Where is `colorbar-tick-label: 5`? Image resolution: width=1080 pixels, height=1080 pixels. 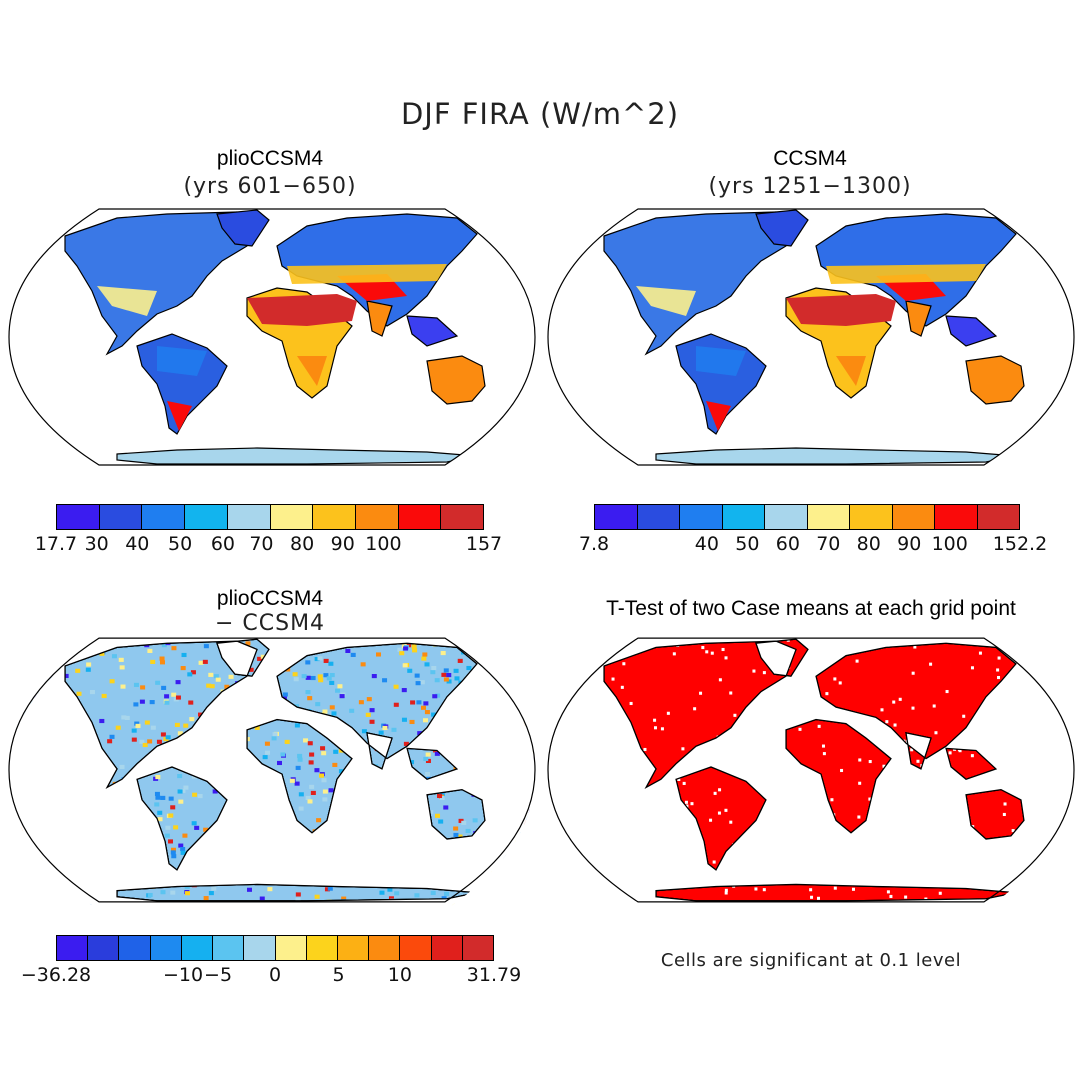 colorbar-tick-label: 5 is located at coordinates (338, 975).